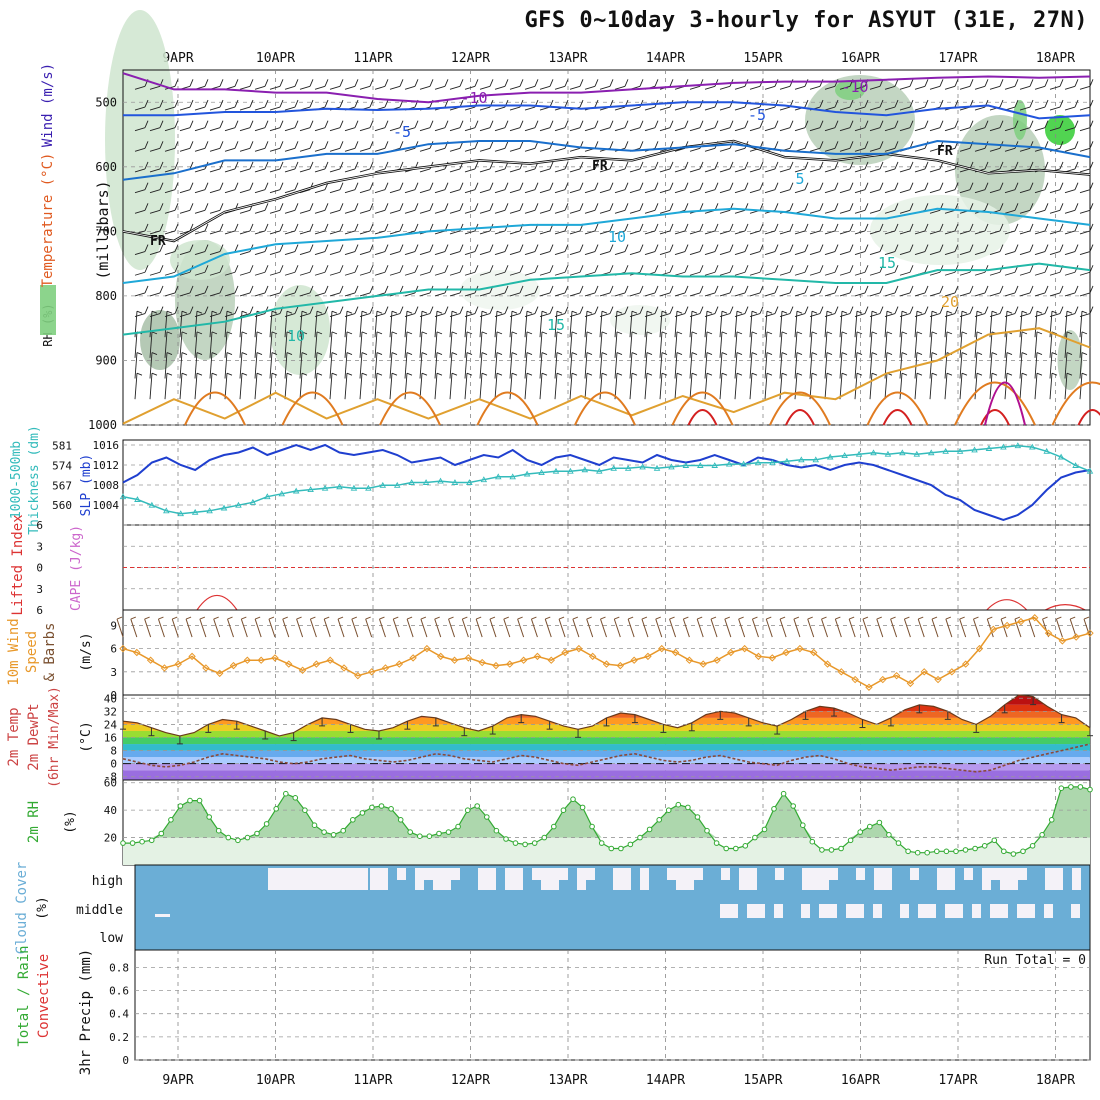 This screenshot has width=1100, height=1100. What do you see at coordinates (160, 340) in the screenshot?
I see `rh-shading` at bounding box center [160, 340].